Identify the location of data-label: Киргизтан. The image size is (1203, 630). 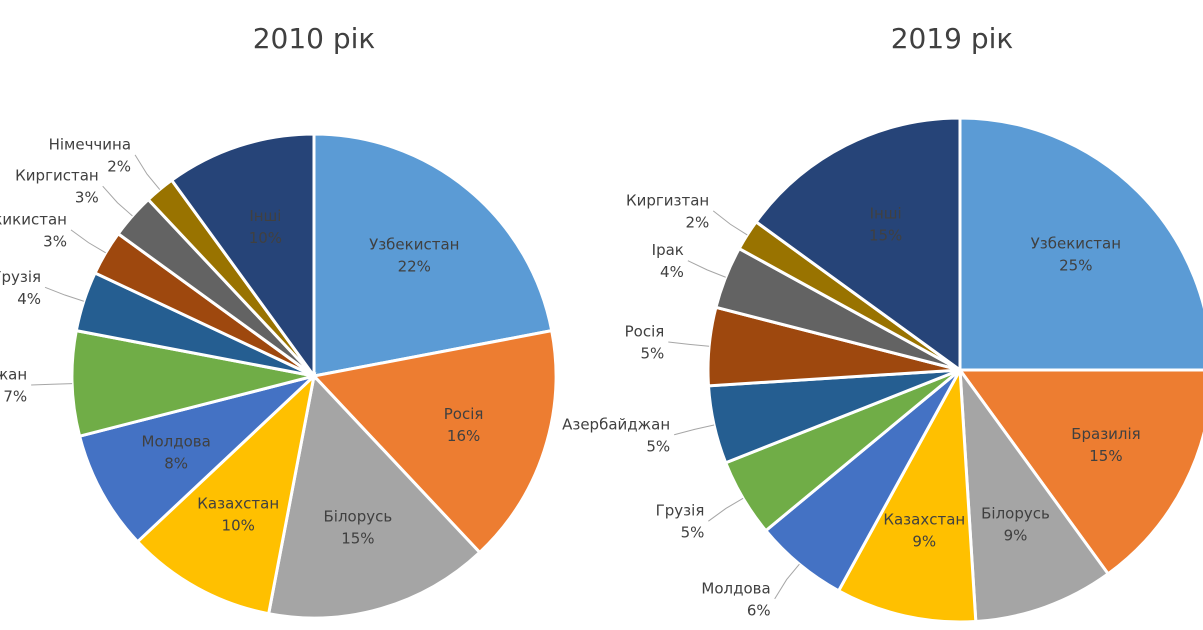
(667, 200).